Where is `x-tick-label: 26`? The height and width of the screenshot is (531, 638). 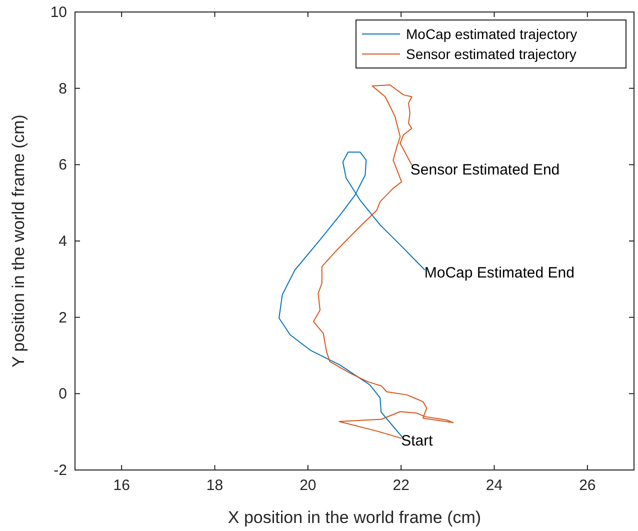
x-tick-label: 26 is located at coordinates (587, 485).